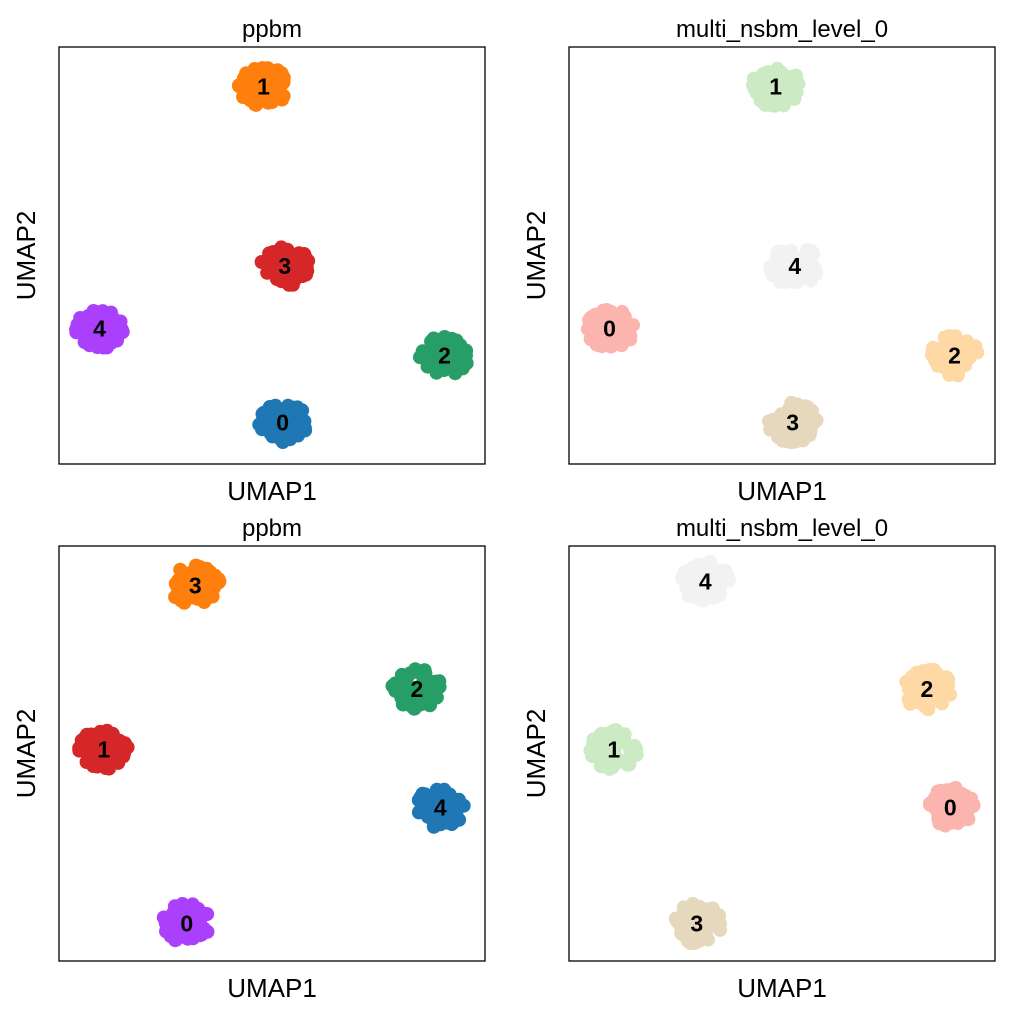 Image resolution: width=1009 pixels, height=1020 pixels. I want to click on panel-title: ppbm, so click(272, 528).